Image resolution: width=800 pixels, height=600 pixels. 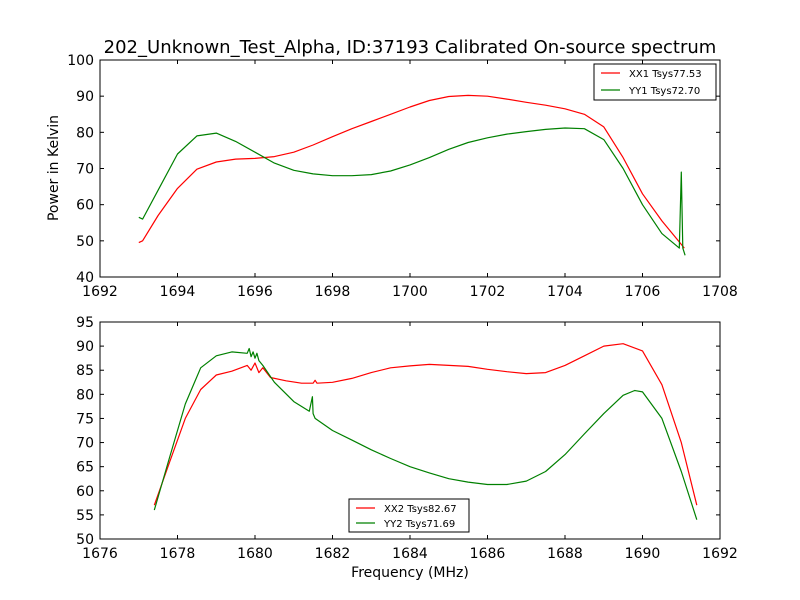 What do you see at coordinates (100, 554) in the screenshot?
I see `bottom-x-tick-label: 1676` at bounding box center [100, 554].